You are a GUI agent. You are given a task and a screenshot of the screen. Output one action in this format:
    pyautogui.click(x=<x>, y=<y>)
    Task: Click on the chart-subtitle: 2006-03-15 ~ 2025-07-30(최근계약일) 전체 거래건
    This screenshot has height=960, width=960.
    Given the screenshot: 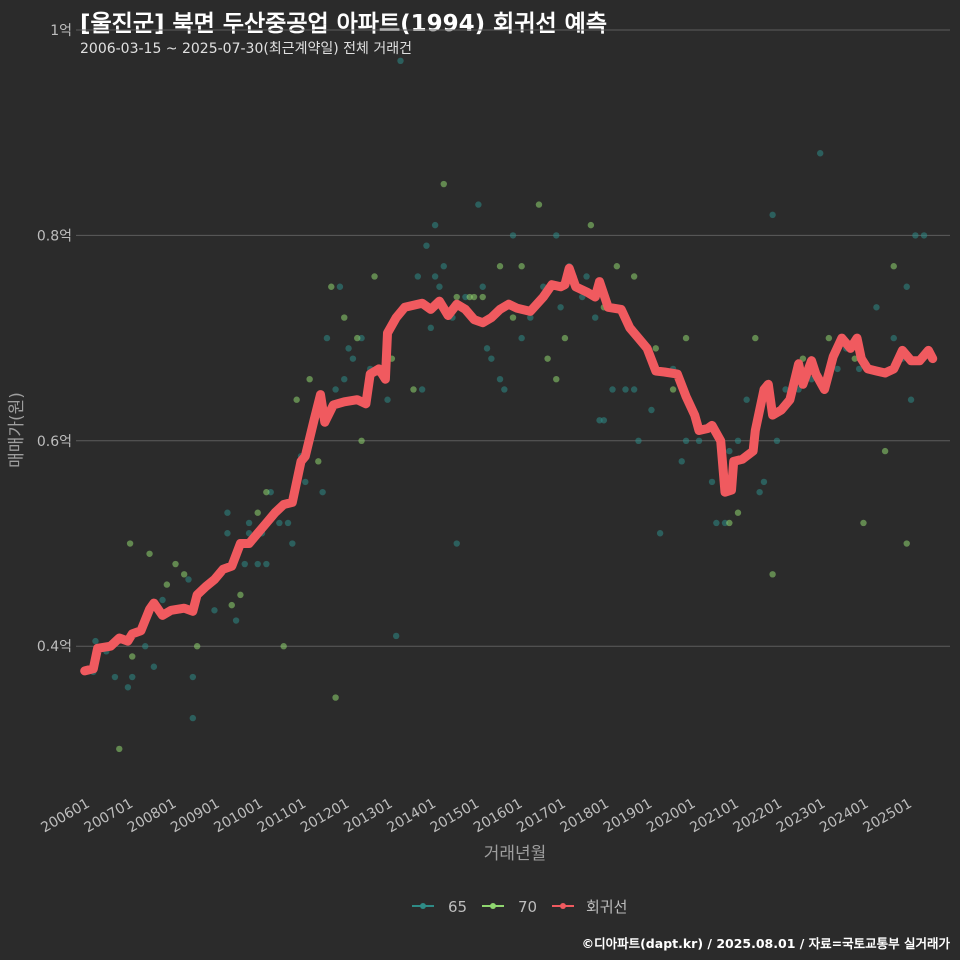 What is the action you would take?
    pyautogui.click(x=246, y=49)
    